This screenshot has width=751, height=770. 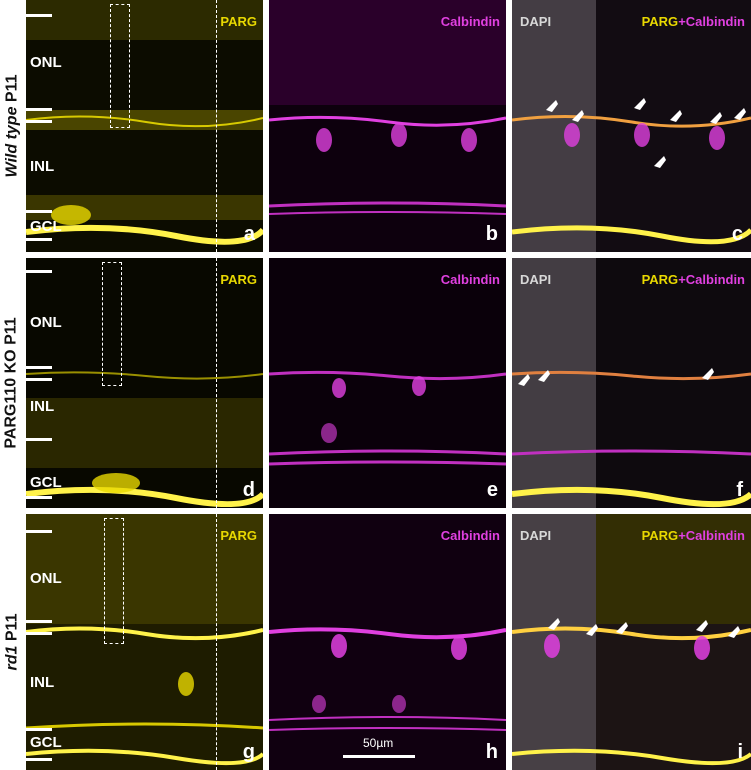 What do you see at coordinates (248, 490) in the screenshot?
I see `panel-letter: d` at bounding box center [248, 490].